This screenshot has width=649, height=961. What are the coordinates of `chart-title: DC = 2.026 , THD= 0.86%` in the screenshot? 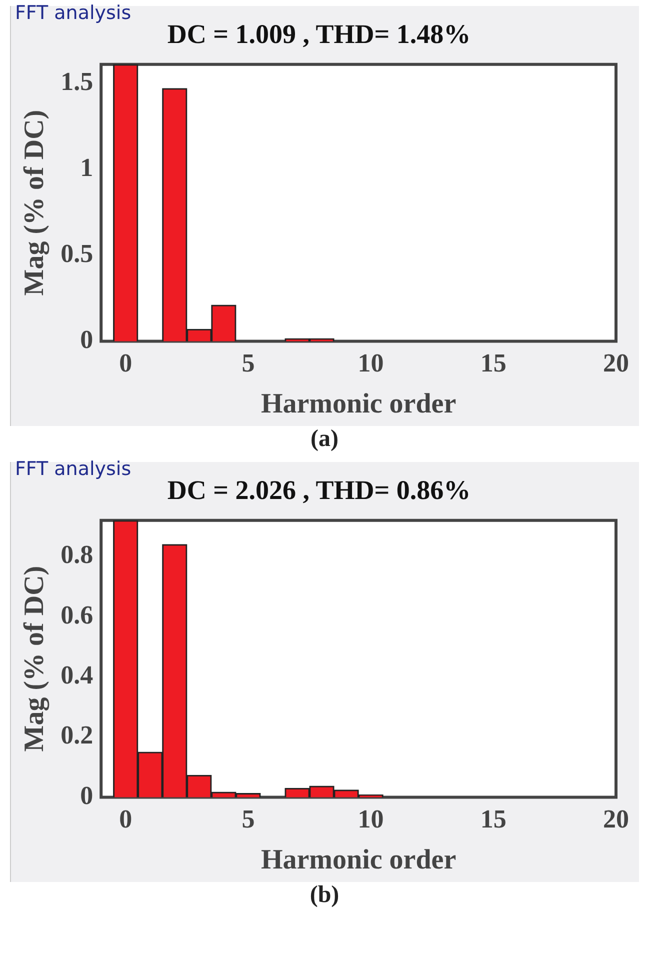 It's located at (319, 490).